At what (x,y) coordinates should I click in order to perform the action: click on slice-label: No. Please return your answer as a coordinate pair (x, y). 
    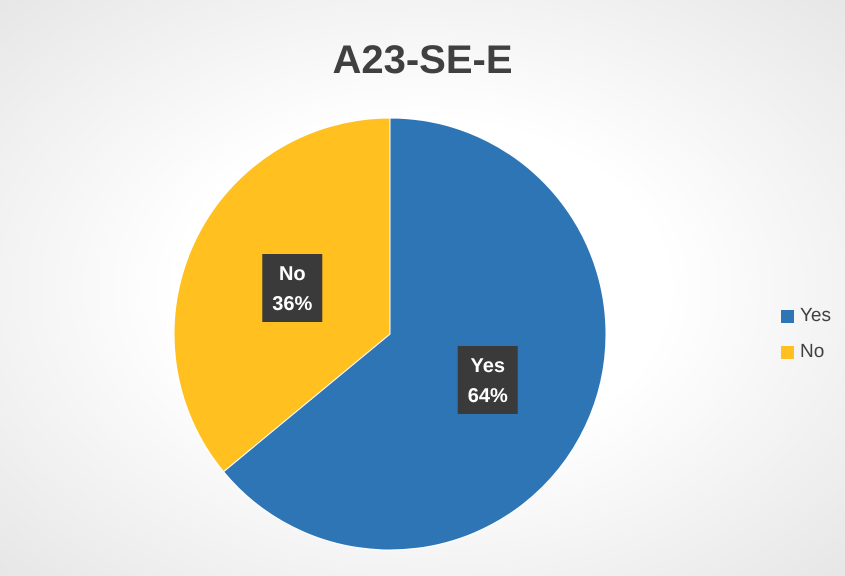
    Looking at the image, I should click on (292, 274).